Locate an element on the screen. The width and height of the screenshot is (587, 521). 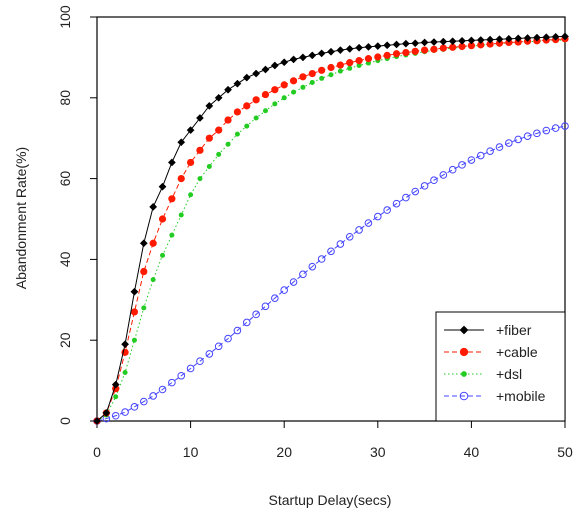
y-tick-label: 100 is located at coordinates (65, 17).